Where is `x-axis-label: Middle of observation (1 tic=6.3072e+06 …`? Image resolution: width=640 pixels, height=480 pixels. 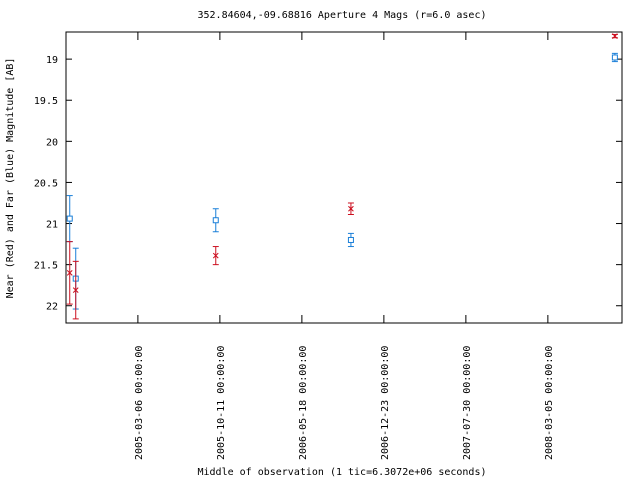
x-axis-label: Middle of observation (1 tic=6.3072e+06 … is located at coordinates (342, 472).